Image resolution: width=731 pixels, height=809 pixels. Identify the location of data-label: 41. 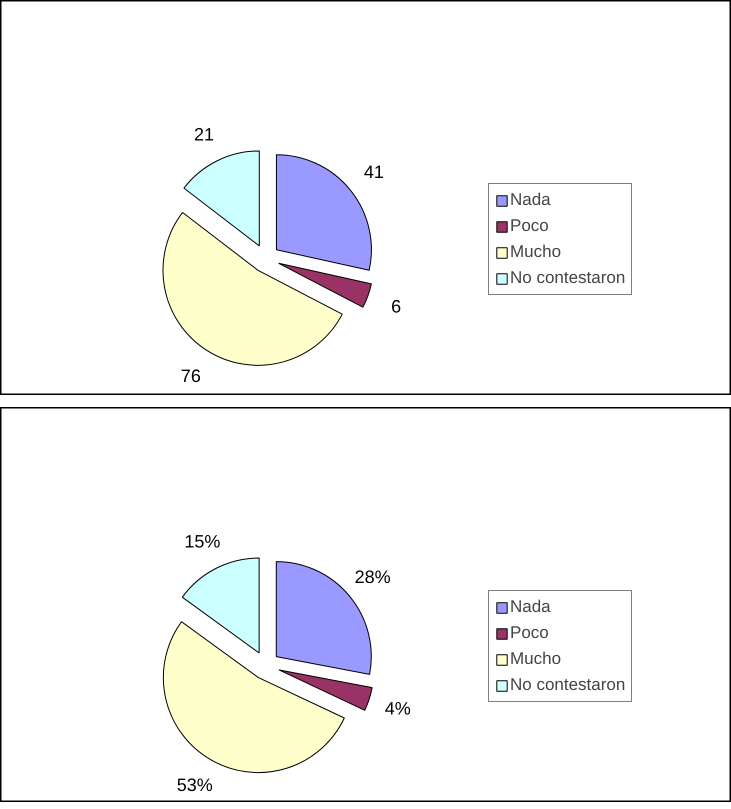
(374, 172).